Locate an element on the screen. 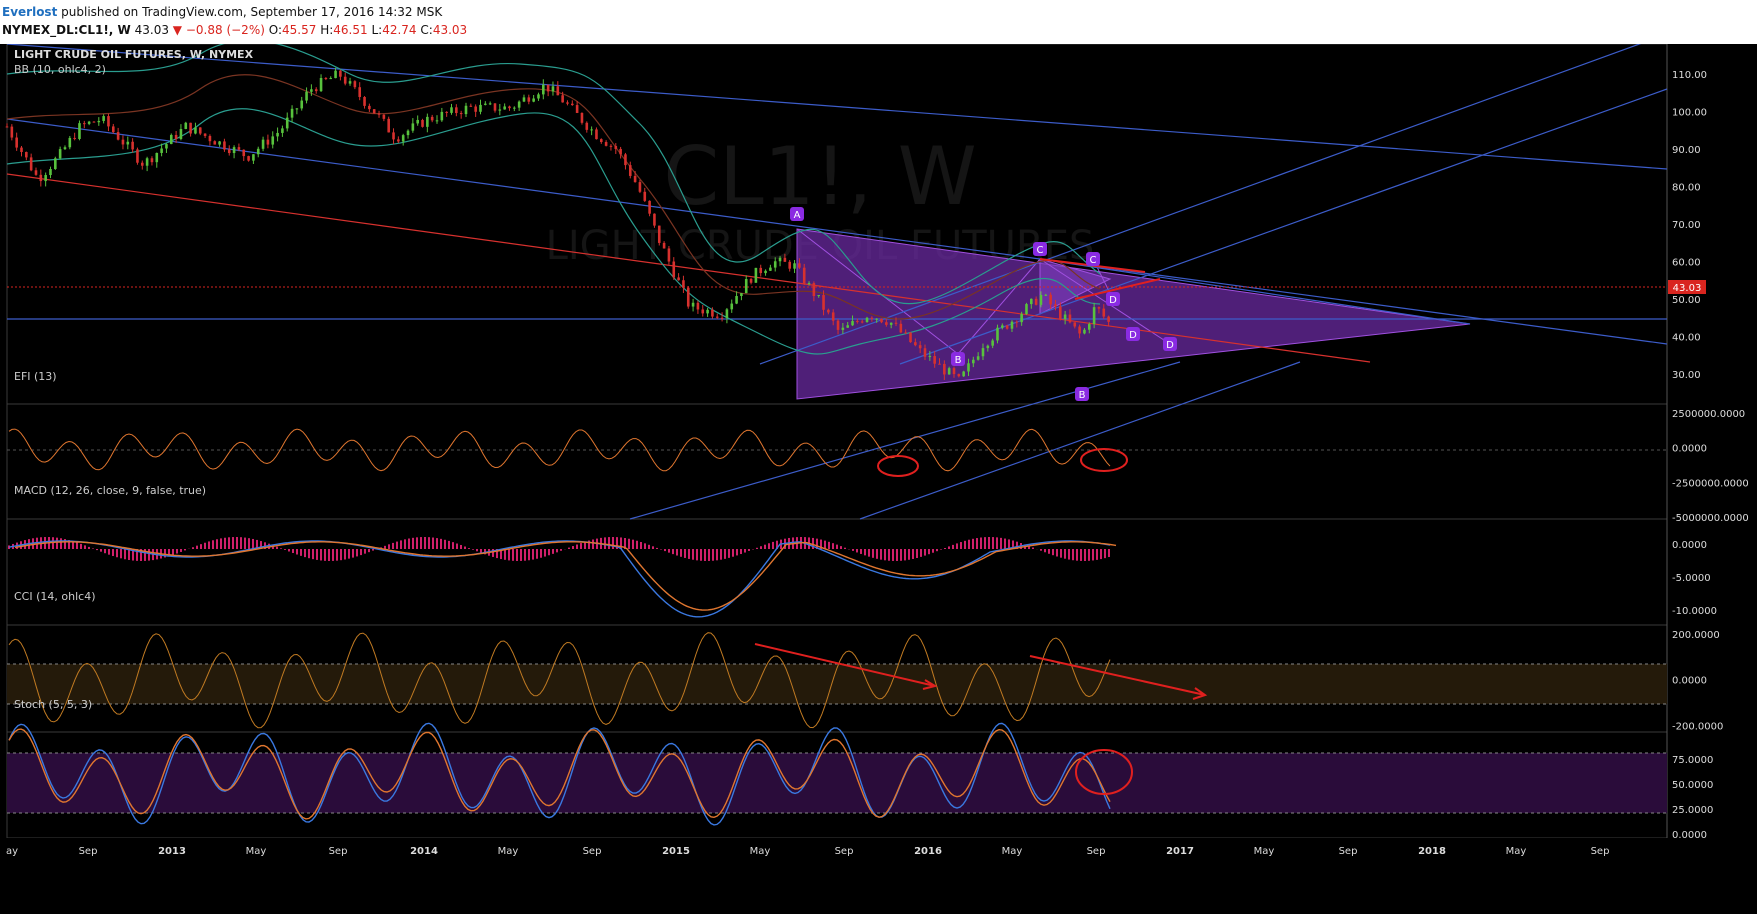 This screenshot has height=914, width=1757. author-link: Everlost is located at coordinates (30, 12).